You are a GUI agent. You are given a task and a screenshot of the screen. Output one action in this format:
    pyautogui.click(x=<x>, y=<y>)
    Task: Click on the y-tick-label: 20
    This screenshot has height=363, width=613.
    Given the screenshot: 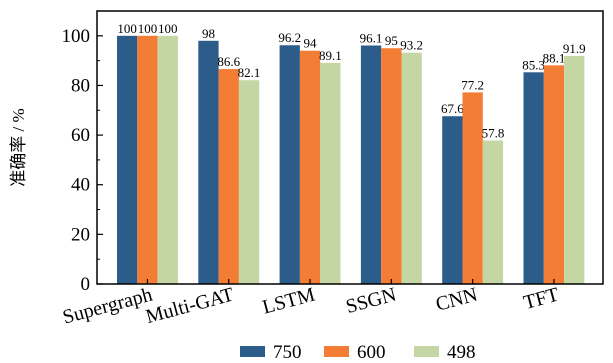 What is the action you would take?
    pyautogui.click(x=80, y=234)
    